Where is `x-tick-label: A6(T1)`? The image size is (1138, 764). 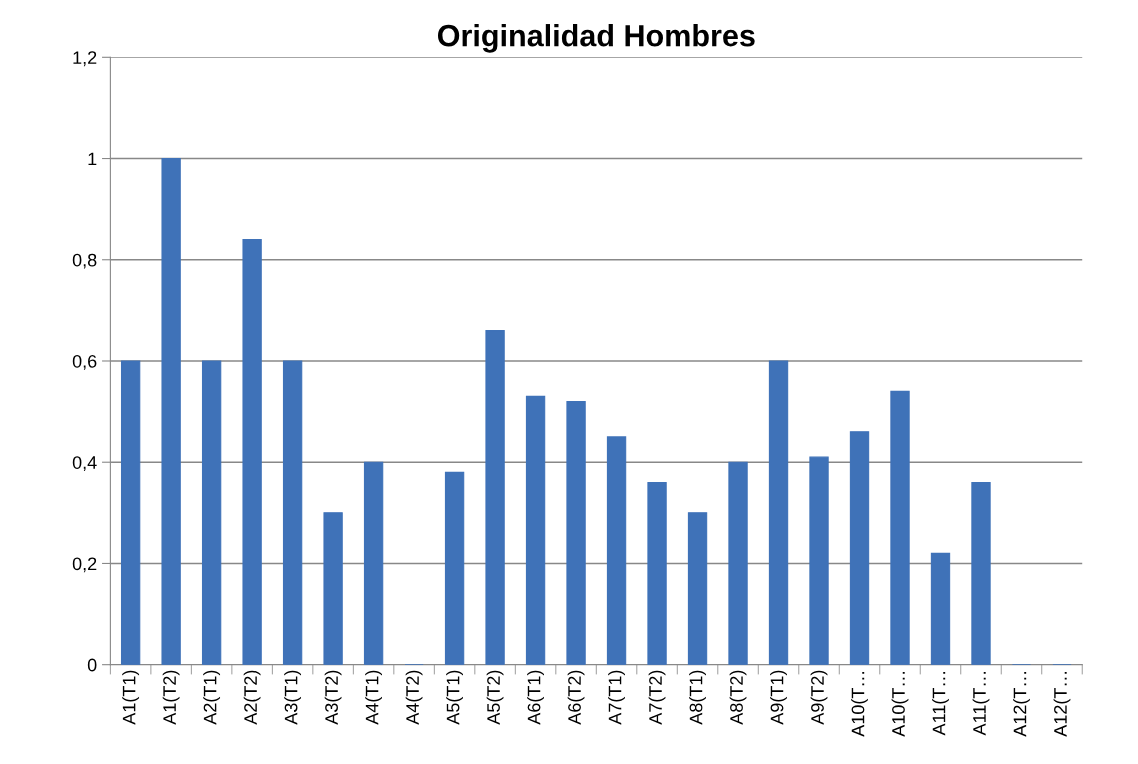
x-tick-label: A6(T1) is located at coordinates (535, 697).